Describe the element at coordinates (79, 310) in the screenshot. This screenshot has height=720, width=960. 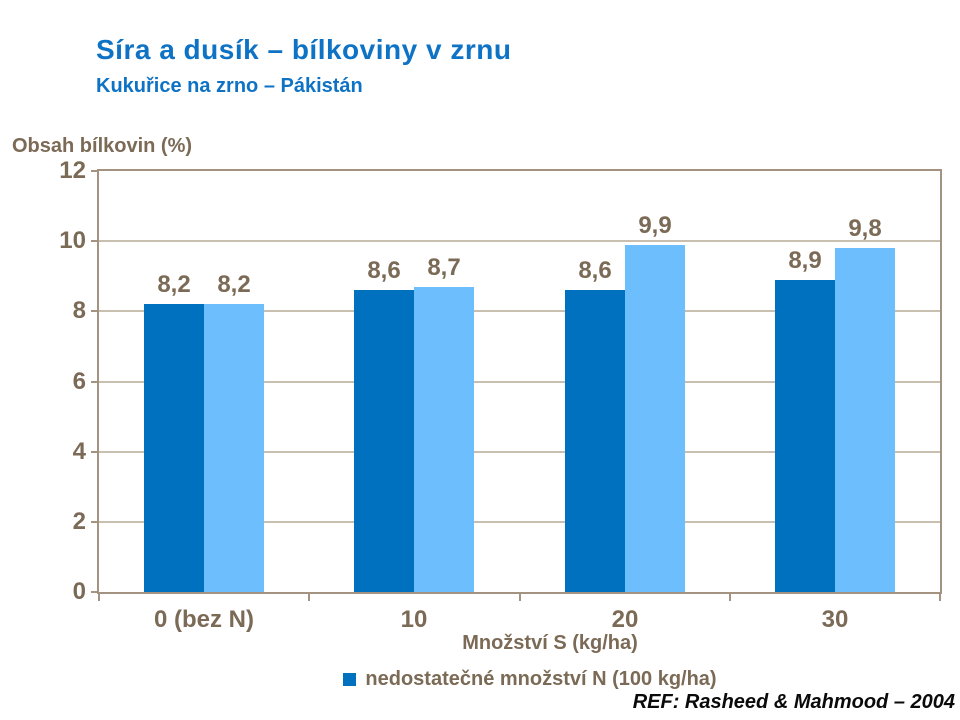
I see `y-tick-label: 8` at that location.